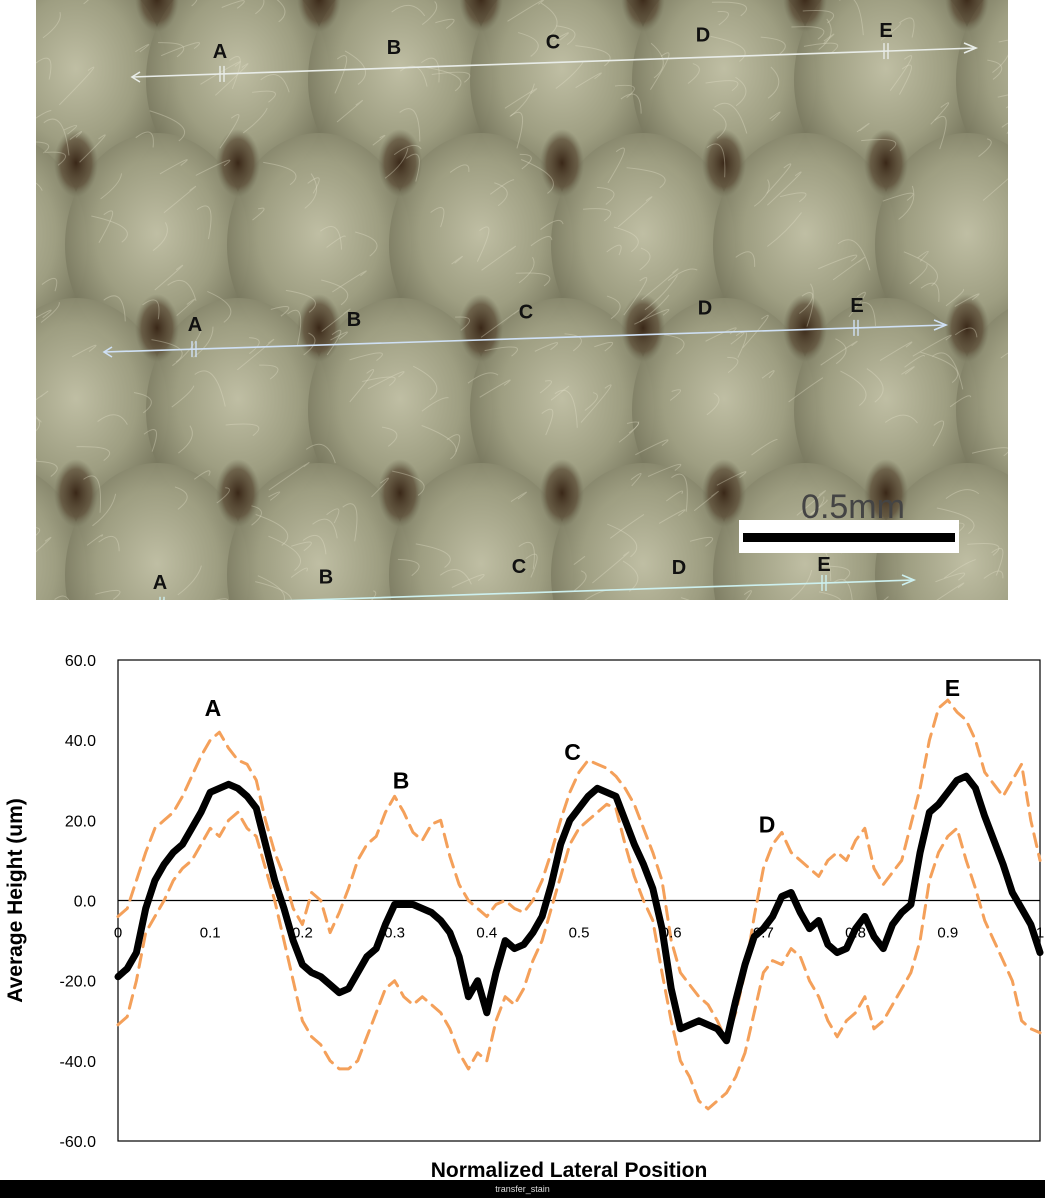 The image size is (1045, 1198). Describe the element at coordinates (582, 756) in the screenshot. I see `peak-annotations: A B C D E` at that location.